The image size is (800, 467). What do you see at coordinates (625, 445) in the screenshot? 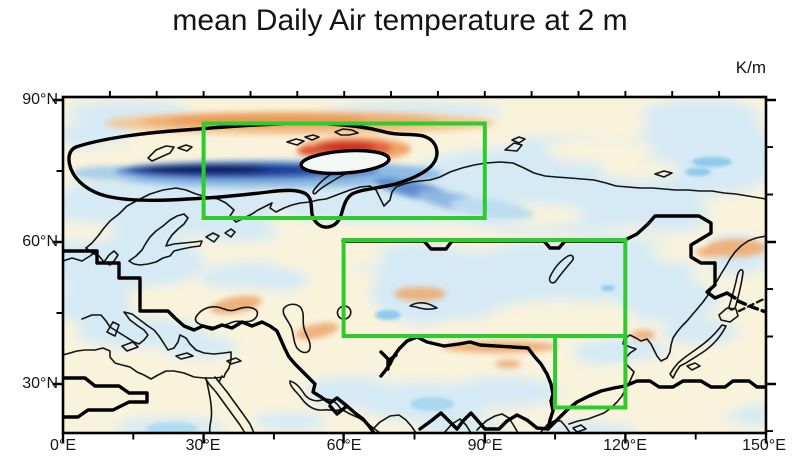
I see `x-tick-label: 120°E` at bounding box center [625, 445].